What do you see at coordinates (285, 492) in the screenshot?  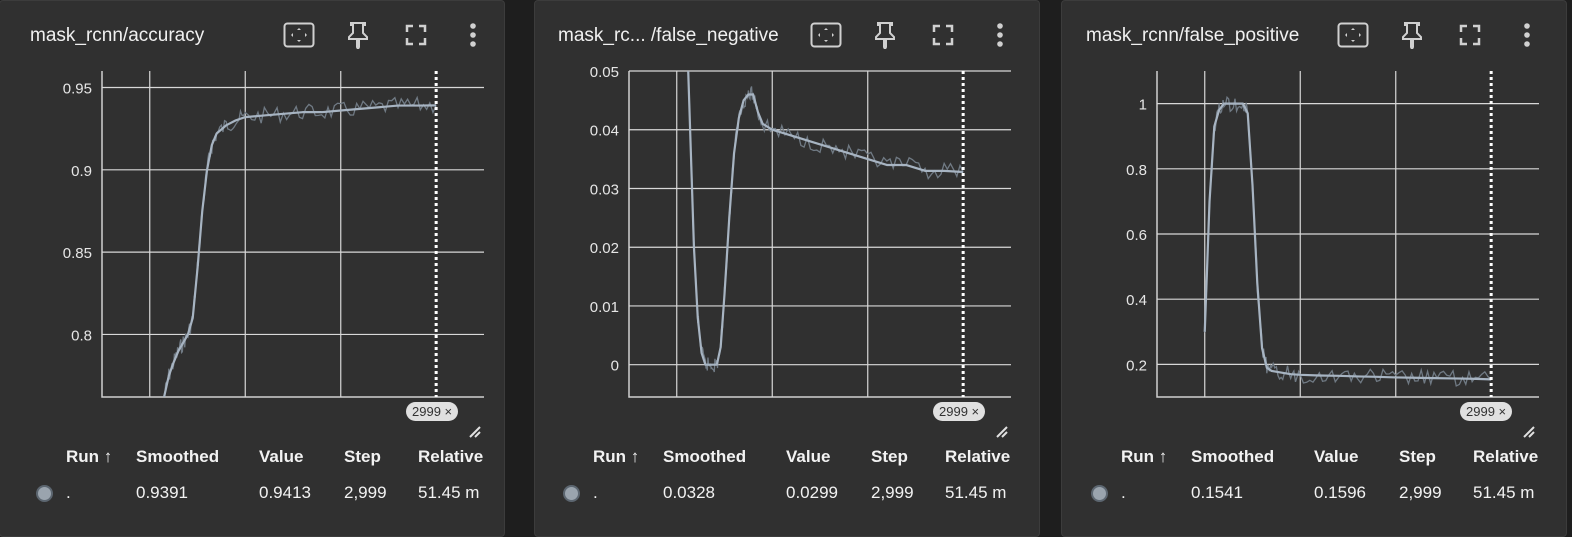 I see `cell-value: 0.9413` at bounding box center [285, 492].